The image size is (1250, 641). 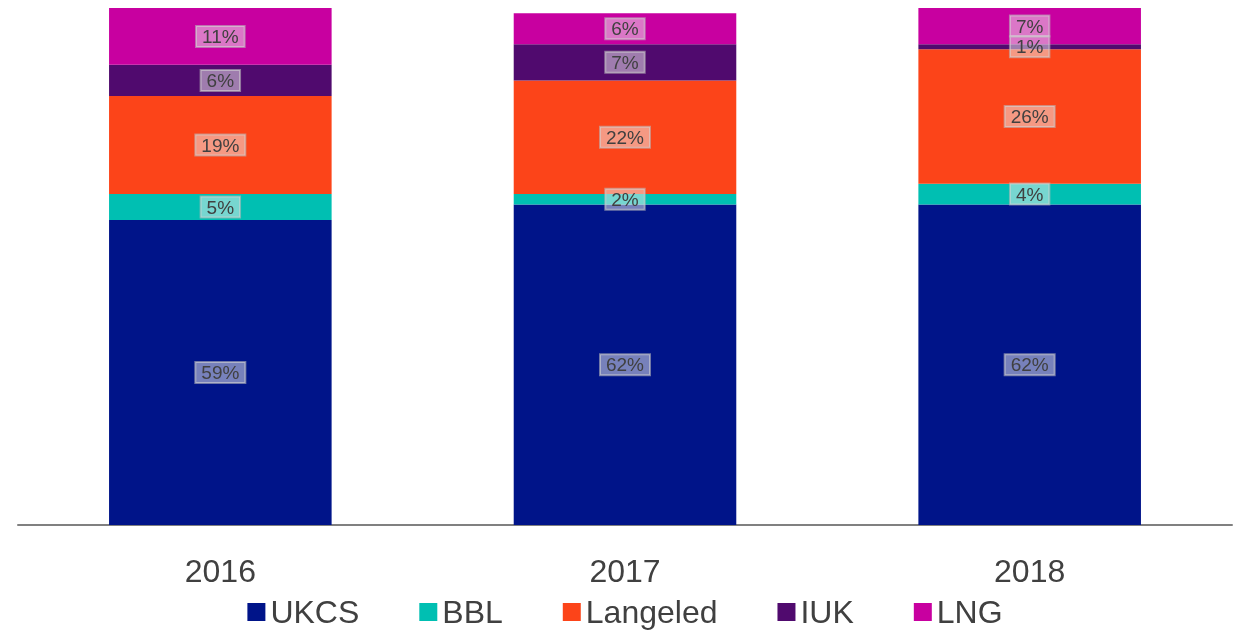 I want to click on x-tick-label: 2018, so click(x=1030, y=571).